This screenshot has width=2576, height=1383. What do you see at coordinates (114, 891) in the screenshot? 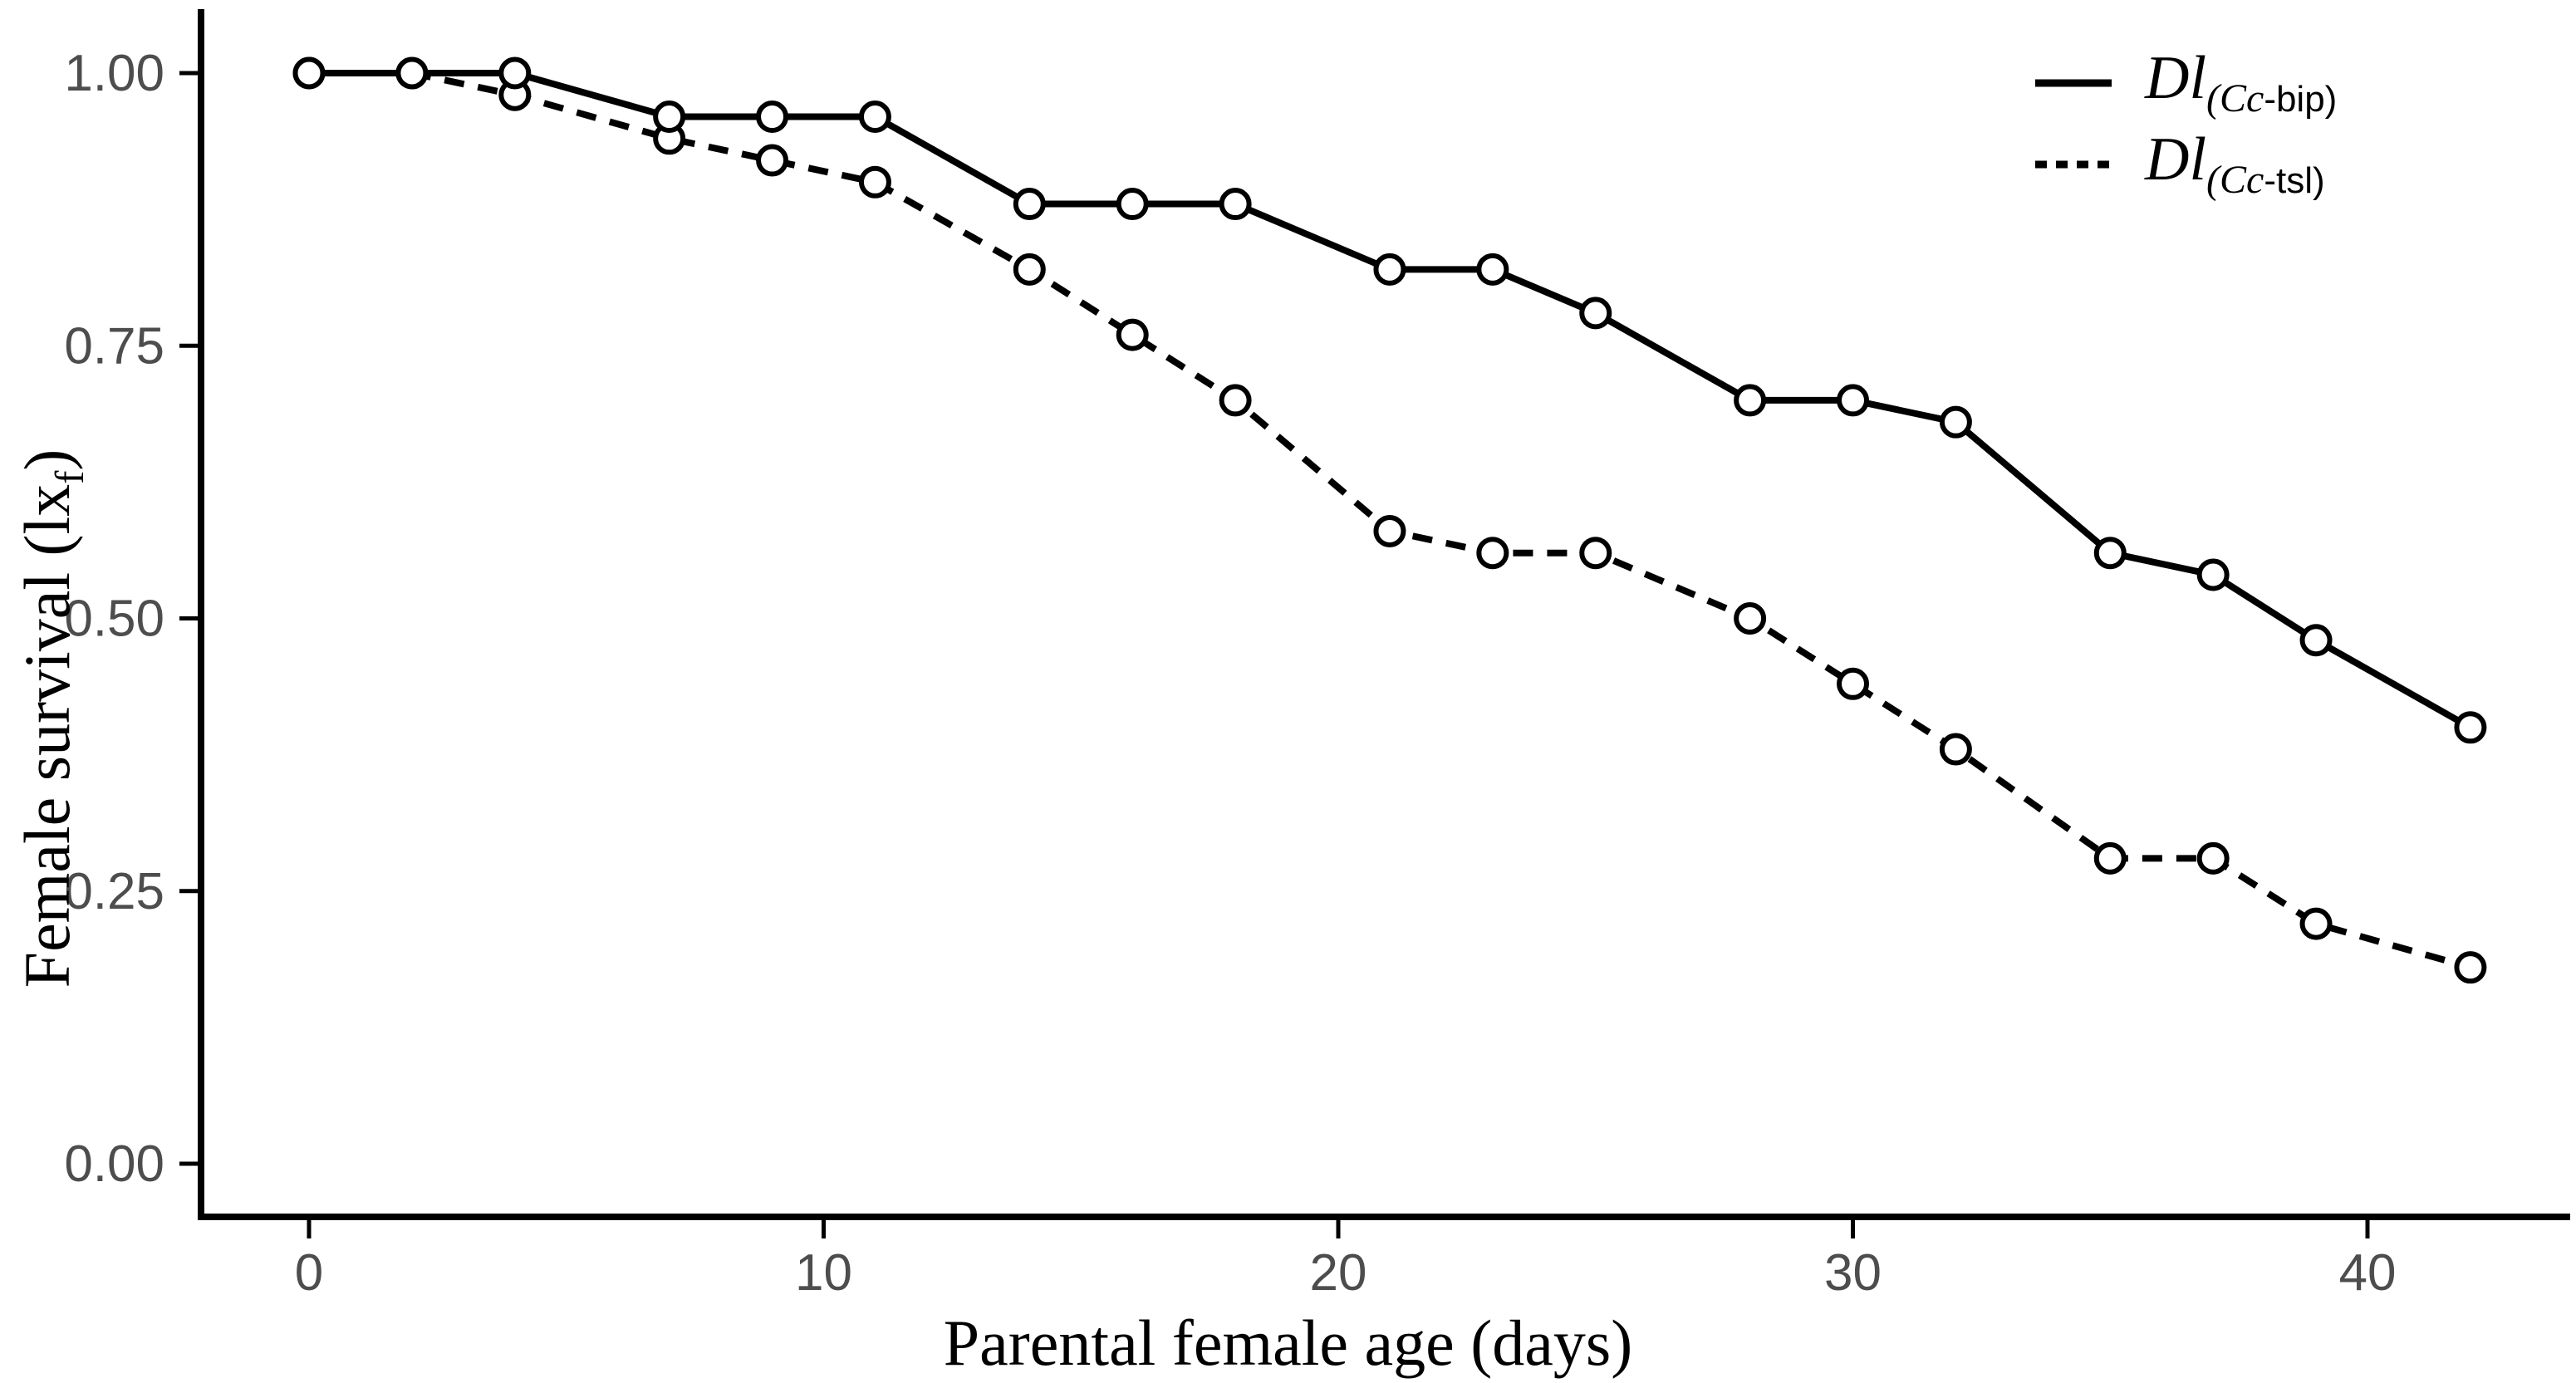
I see `y-tick-label: 0.25` at bounding box center [114, 891].